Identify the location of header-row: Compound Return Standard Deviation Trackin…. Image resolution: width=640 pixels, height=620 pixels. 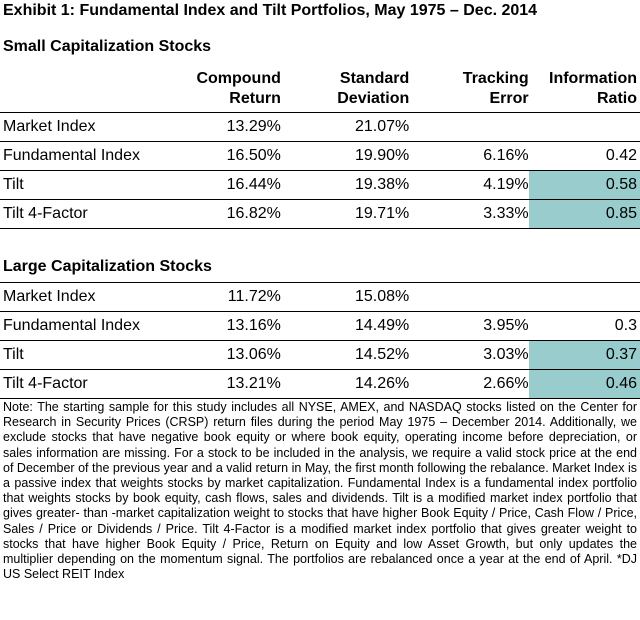
(320, 87).